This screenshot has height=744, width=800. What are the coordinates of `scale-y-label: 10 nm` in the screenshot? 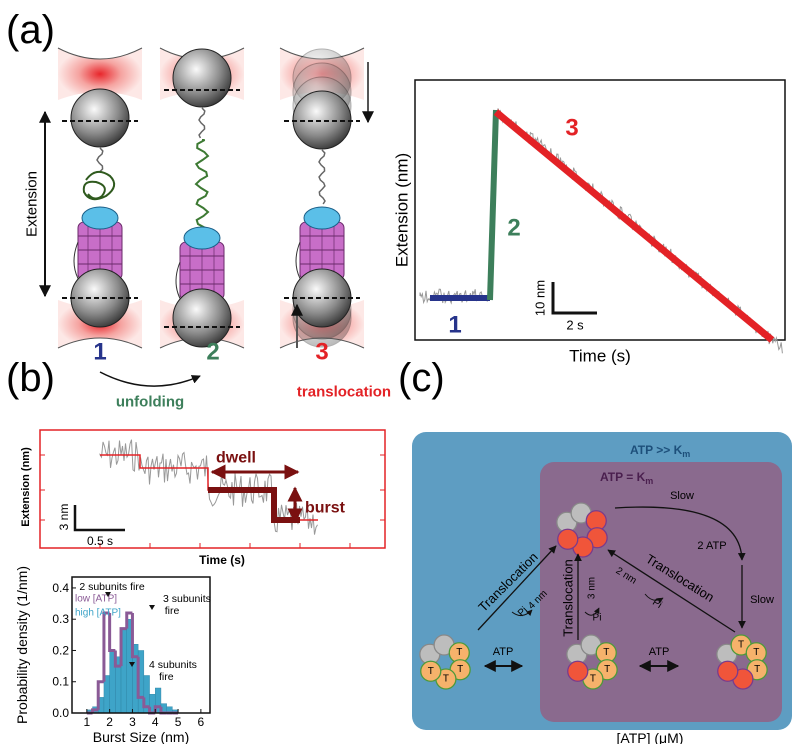 It's located at (540, 298).